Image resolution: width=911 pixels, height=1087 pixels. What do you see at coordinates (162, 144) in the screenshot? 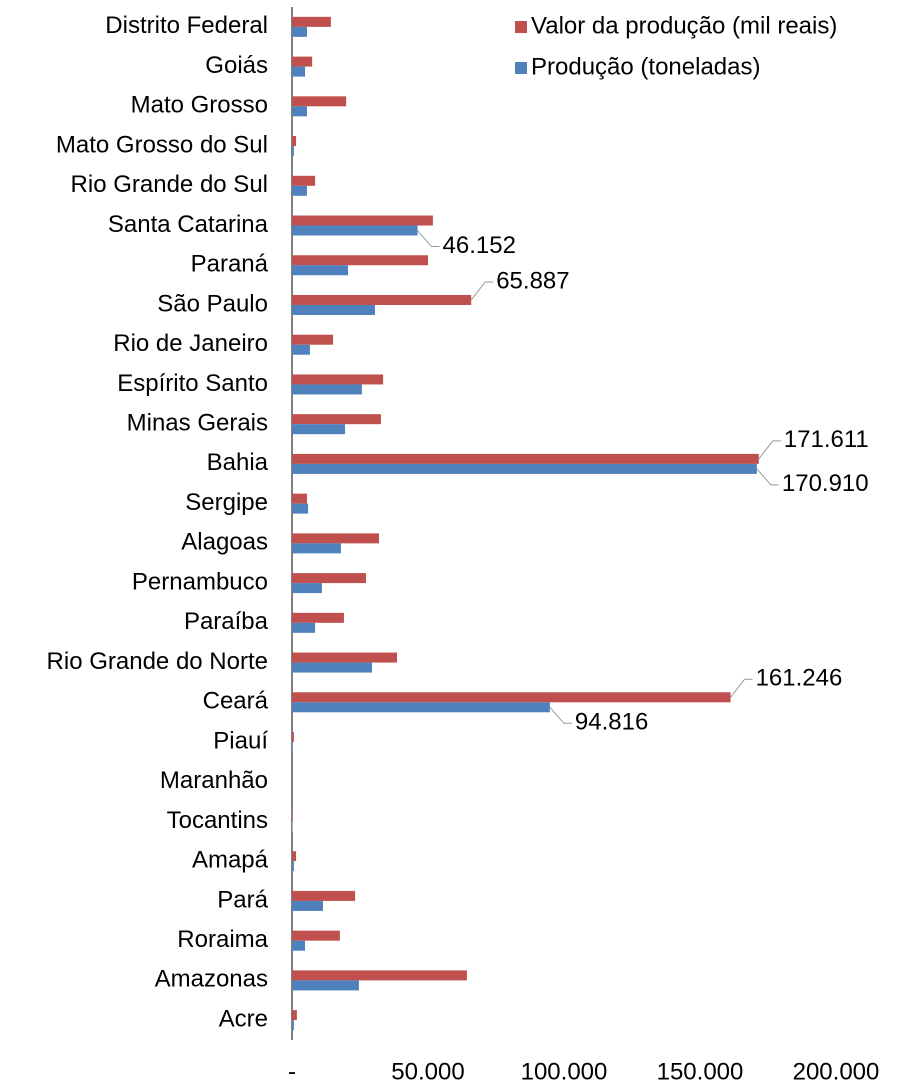
I see `y-tick-label: Mato Grosso do Sul` at bounding box center [162, 144].